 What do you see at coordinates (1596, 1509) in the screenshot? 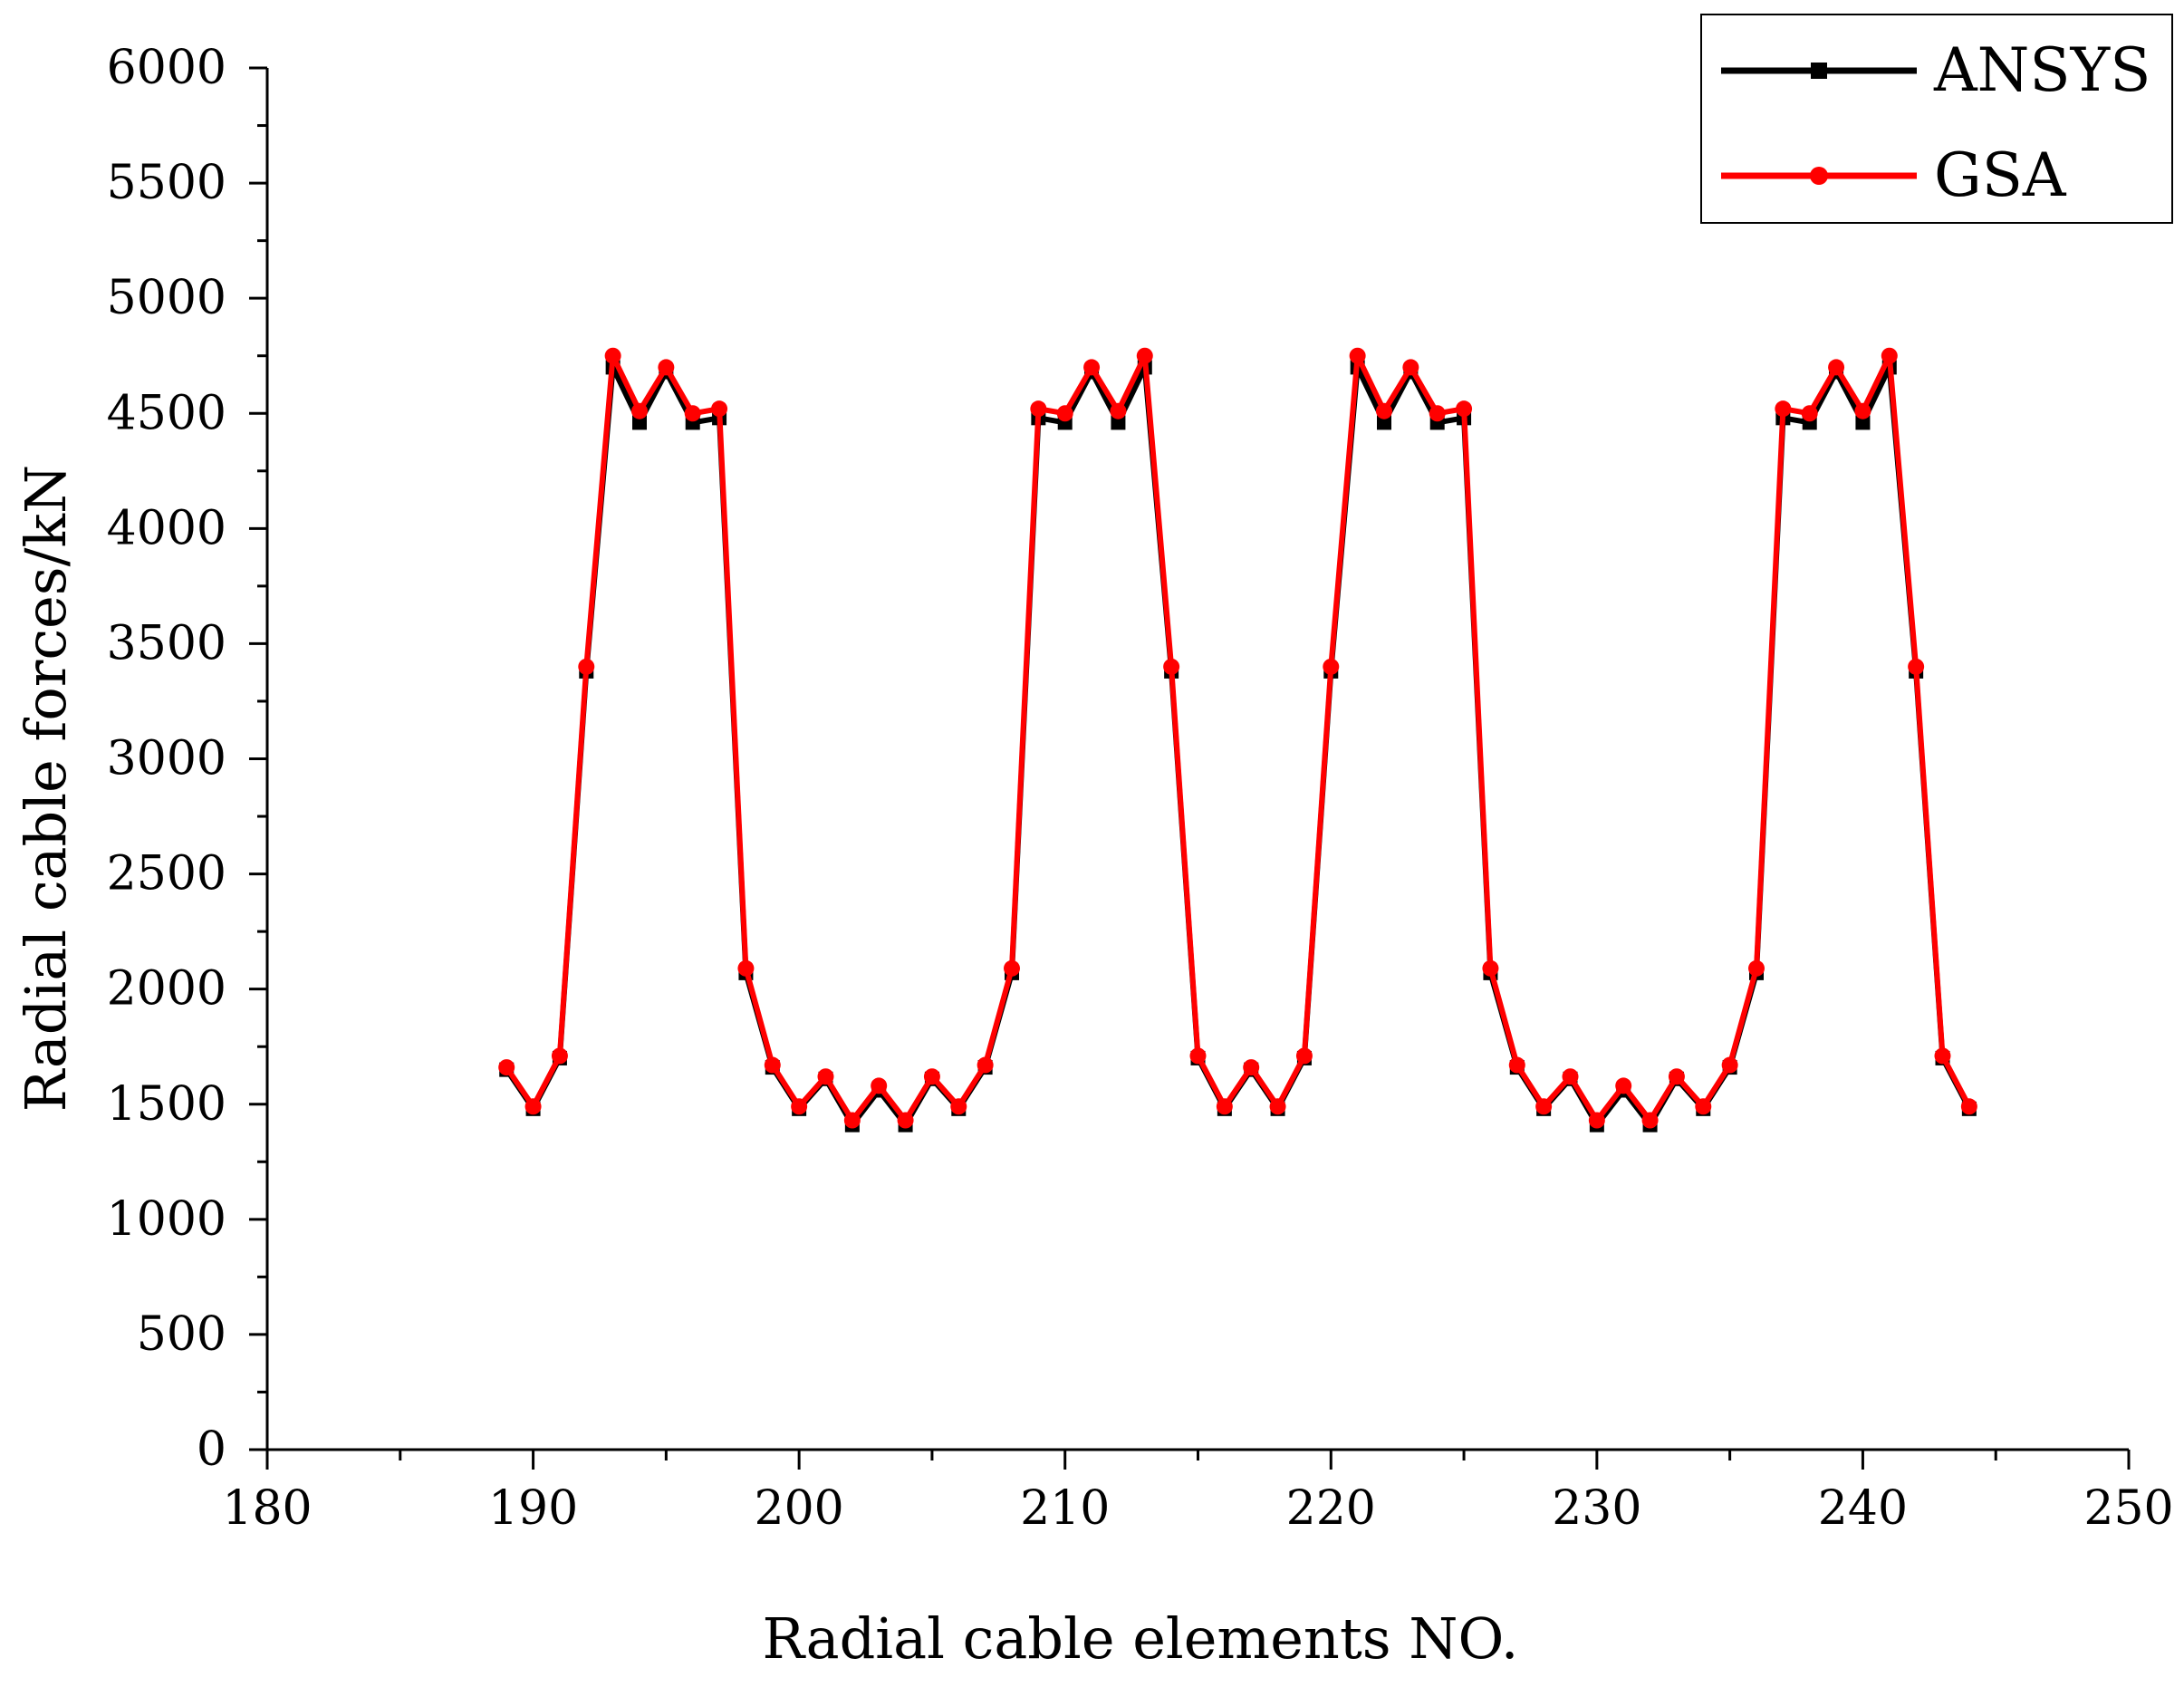
I see `x-tick-label: 230` at bounding box center [1596, 1509].